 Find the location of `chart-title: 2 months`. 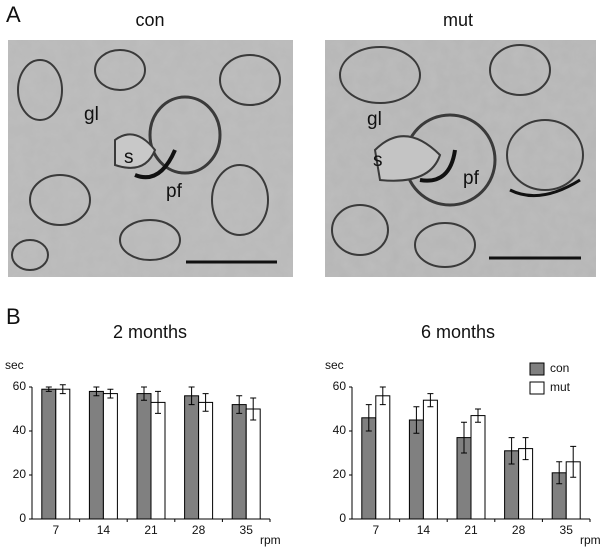

chart-title: 2 months is located at coordinates (150, 332).